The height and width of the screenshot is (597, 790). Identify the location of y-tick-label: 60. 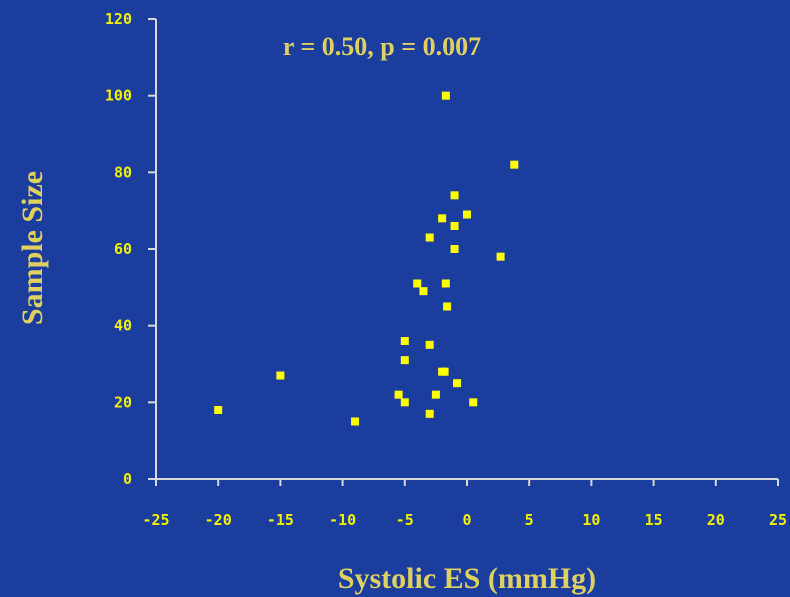
(123, 249).